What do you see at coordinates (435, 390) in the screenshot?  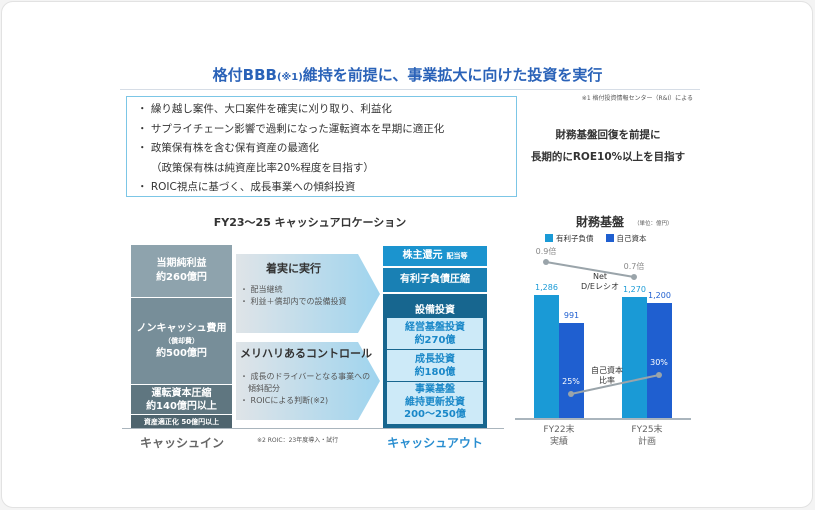 I see `block-name: 事業基盤` at bounding box center [435, 390].